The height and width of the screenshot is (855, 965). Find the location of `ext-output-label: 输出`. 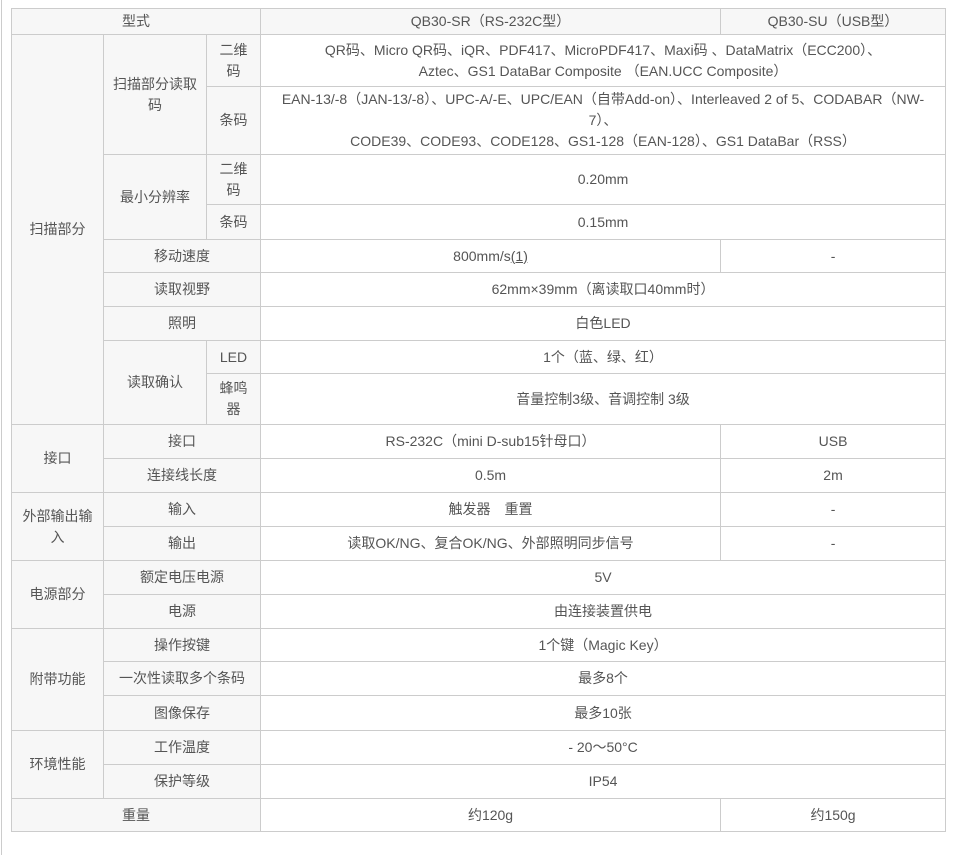

ext-output-label: 输出 is located at coordinates (182, 543).